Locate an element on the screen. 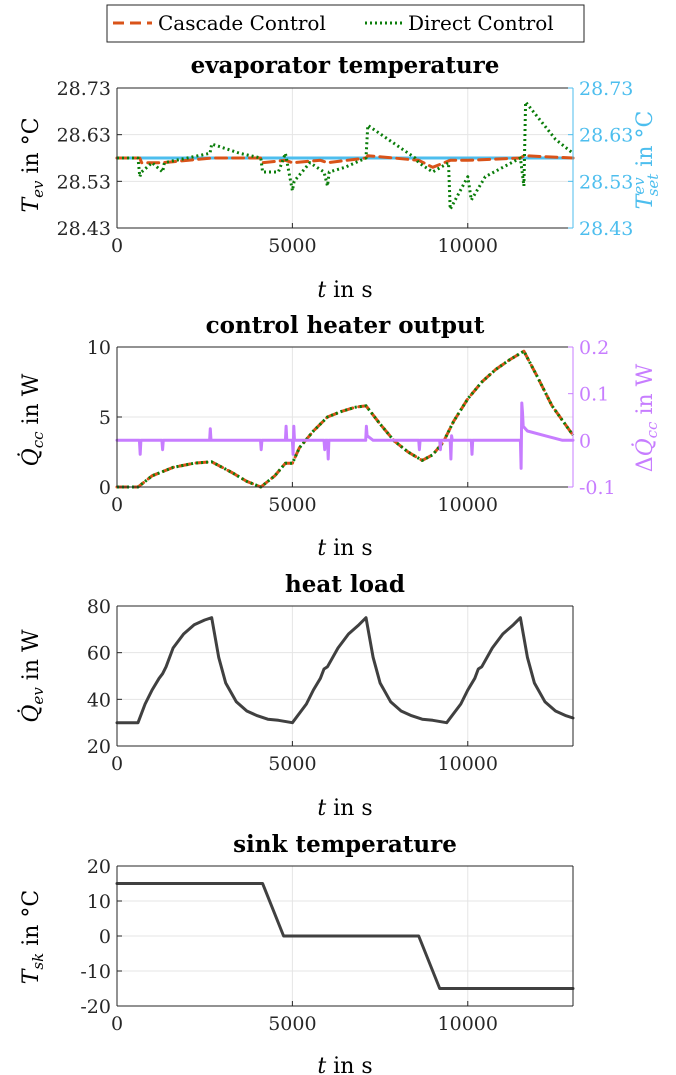 This screenshot has width=676, height=1075. plot-area: 0 5000 10000 0 5 10 -0.1 0 0.1 0.2 is located at coordinates (351, 426).